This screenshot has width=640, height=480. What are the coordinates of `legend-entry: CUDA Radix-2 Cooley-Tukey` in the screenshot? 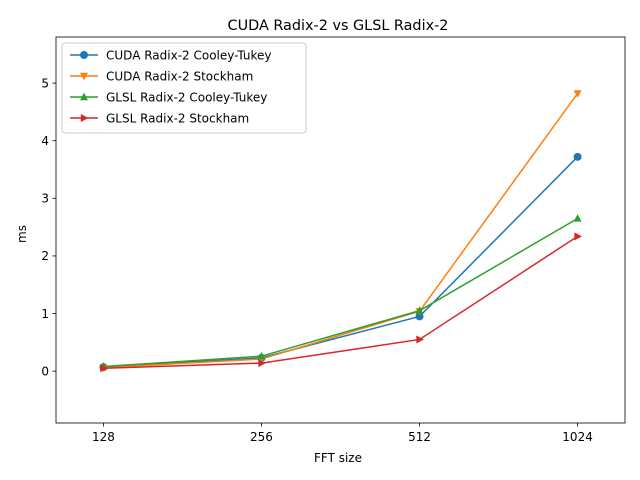 It's located at (171, 55).